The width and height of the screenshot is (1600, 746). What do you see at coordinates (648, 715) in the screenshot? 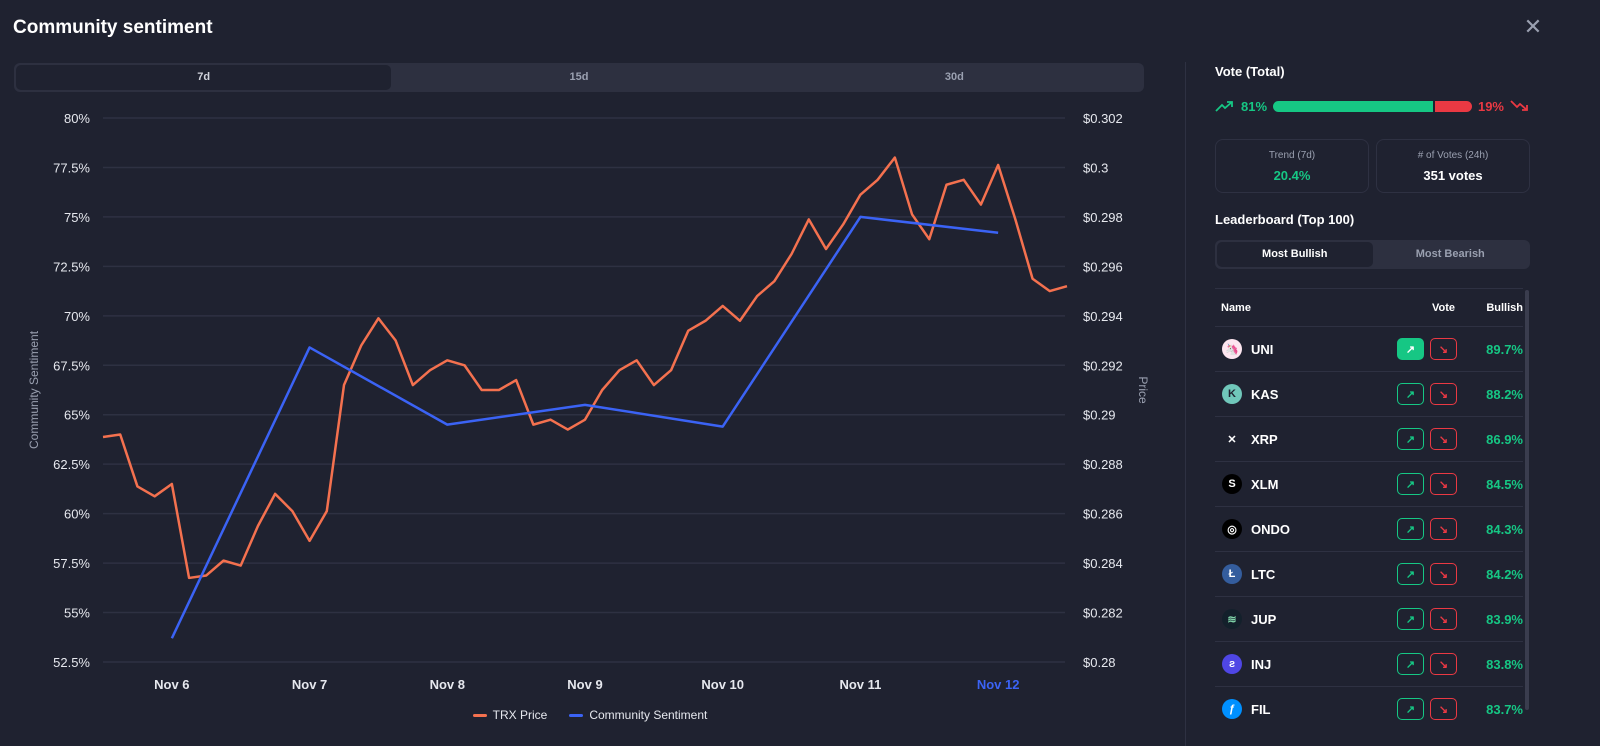
I see `legend-label: Community Sentiment` at bounding box center [648, 715].